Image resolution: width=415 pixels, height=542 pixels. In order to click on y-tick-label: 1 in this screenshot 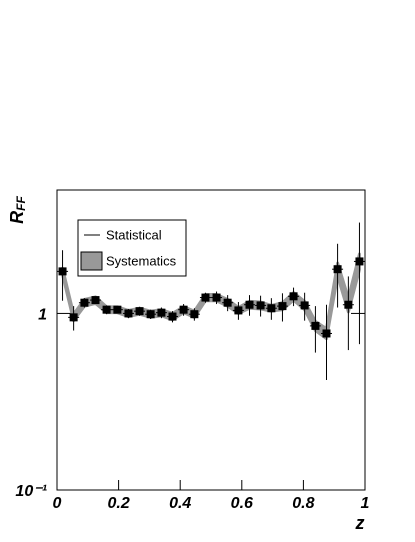, I will do `click(42, 315)`.